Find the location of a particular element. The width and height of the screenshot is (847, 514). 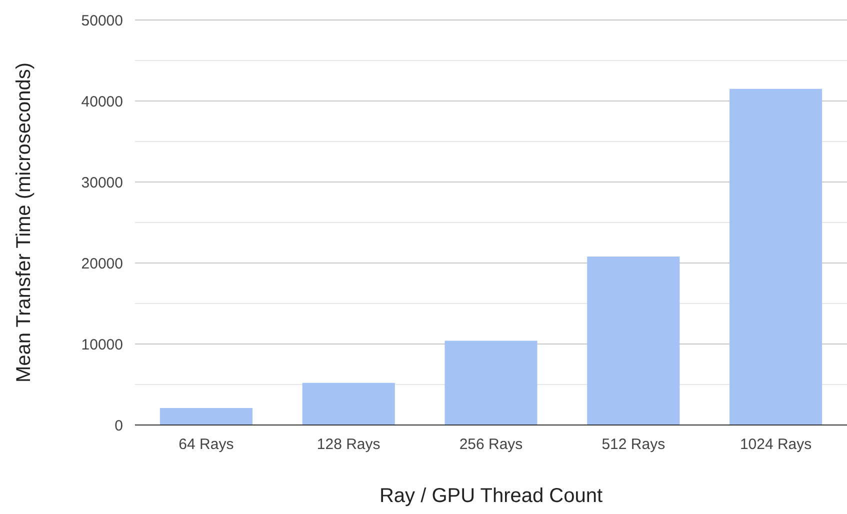

x-tick-label: 128 Rays is located at coordinates (348, 444).